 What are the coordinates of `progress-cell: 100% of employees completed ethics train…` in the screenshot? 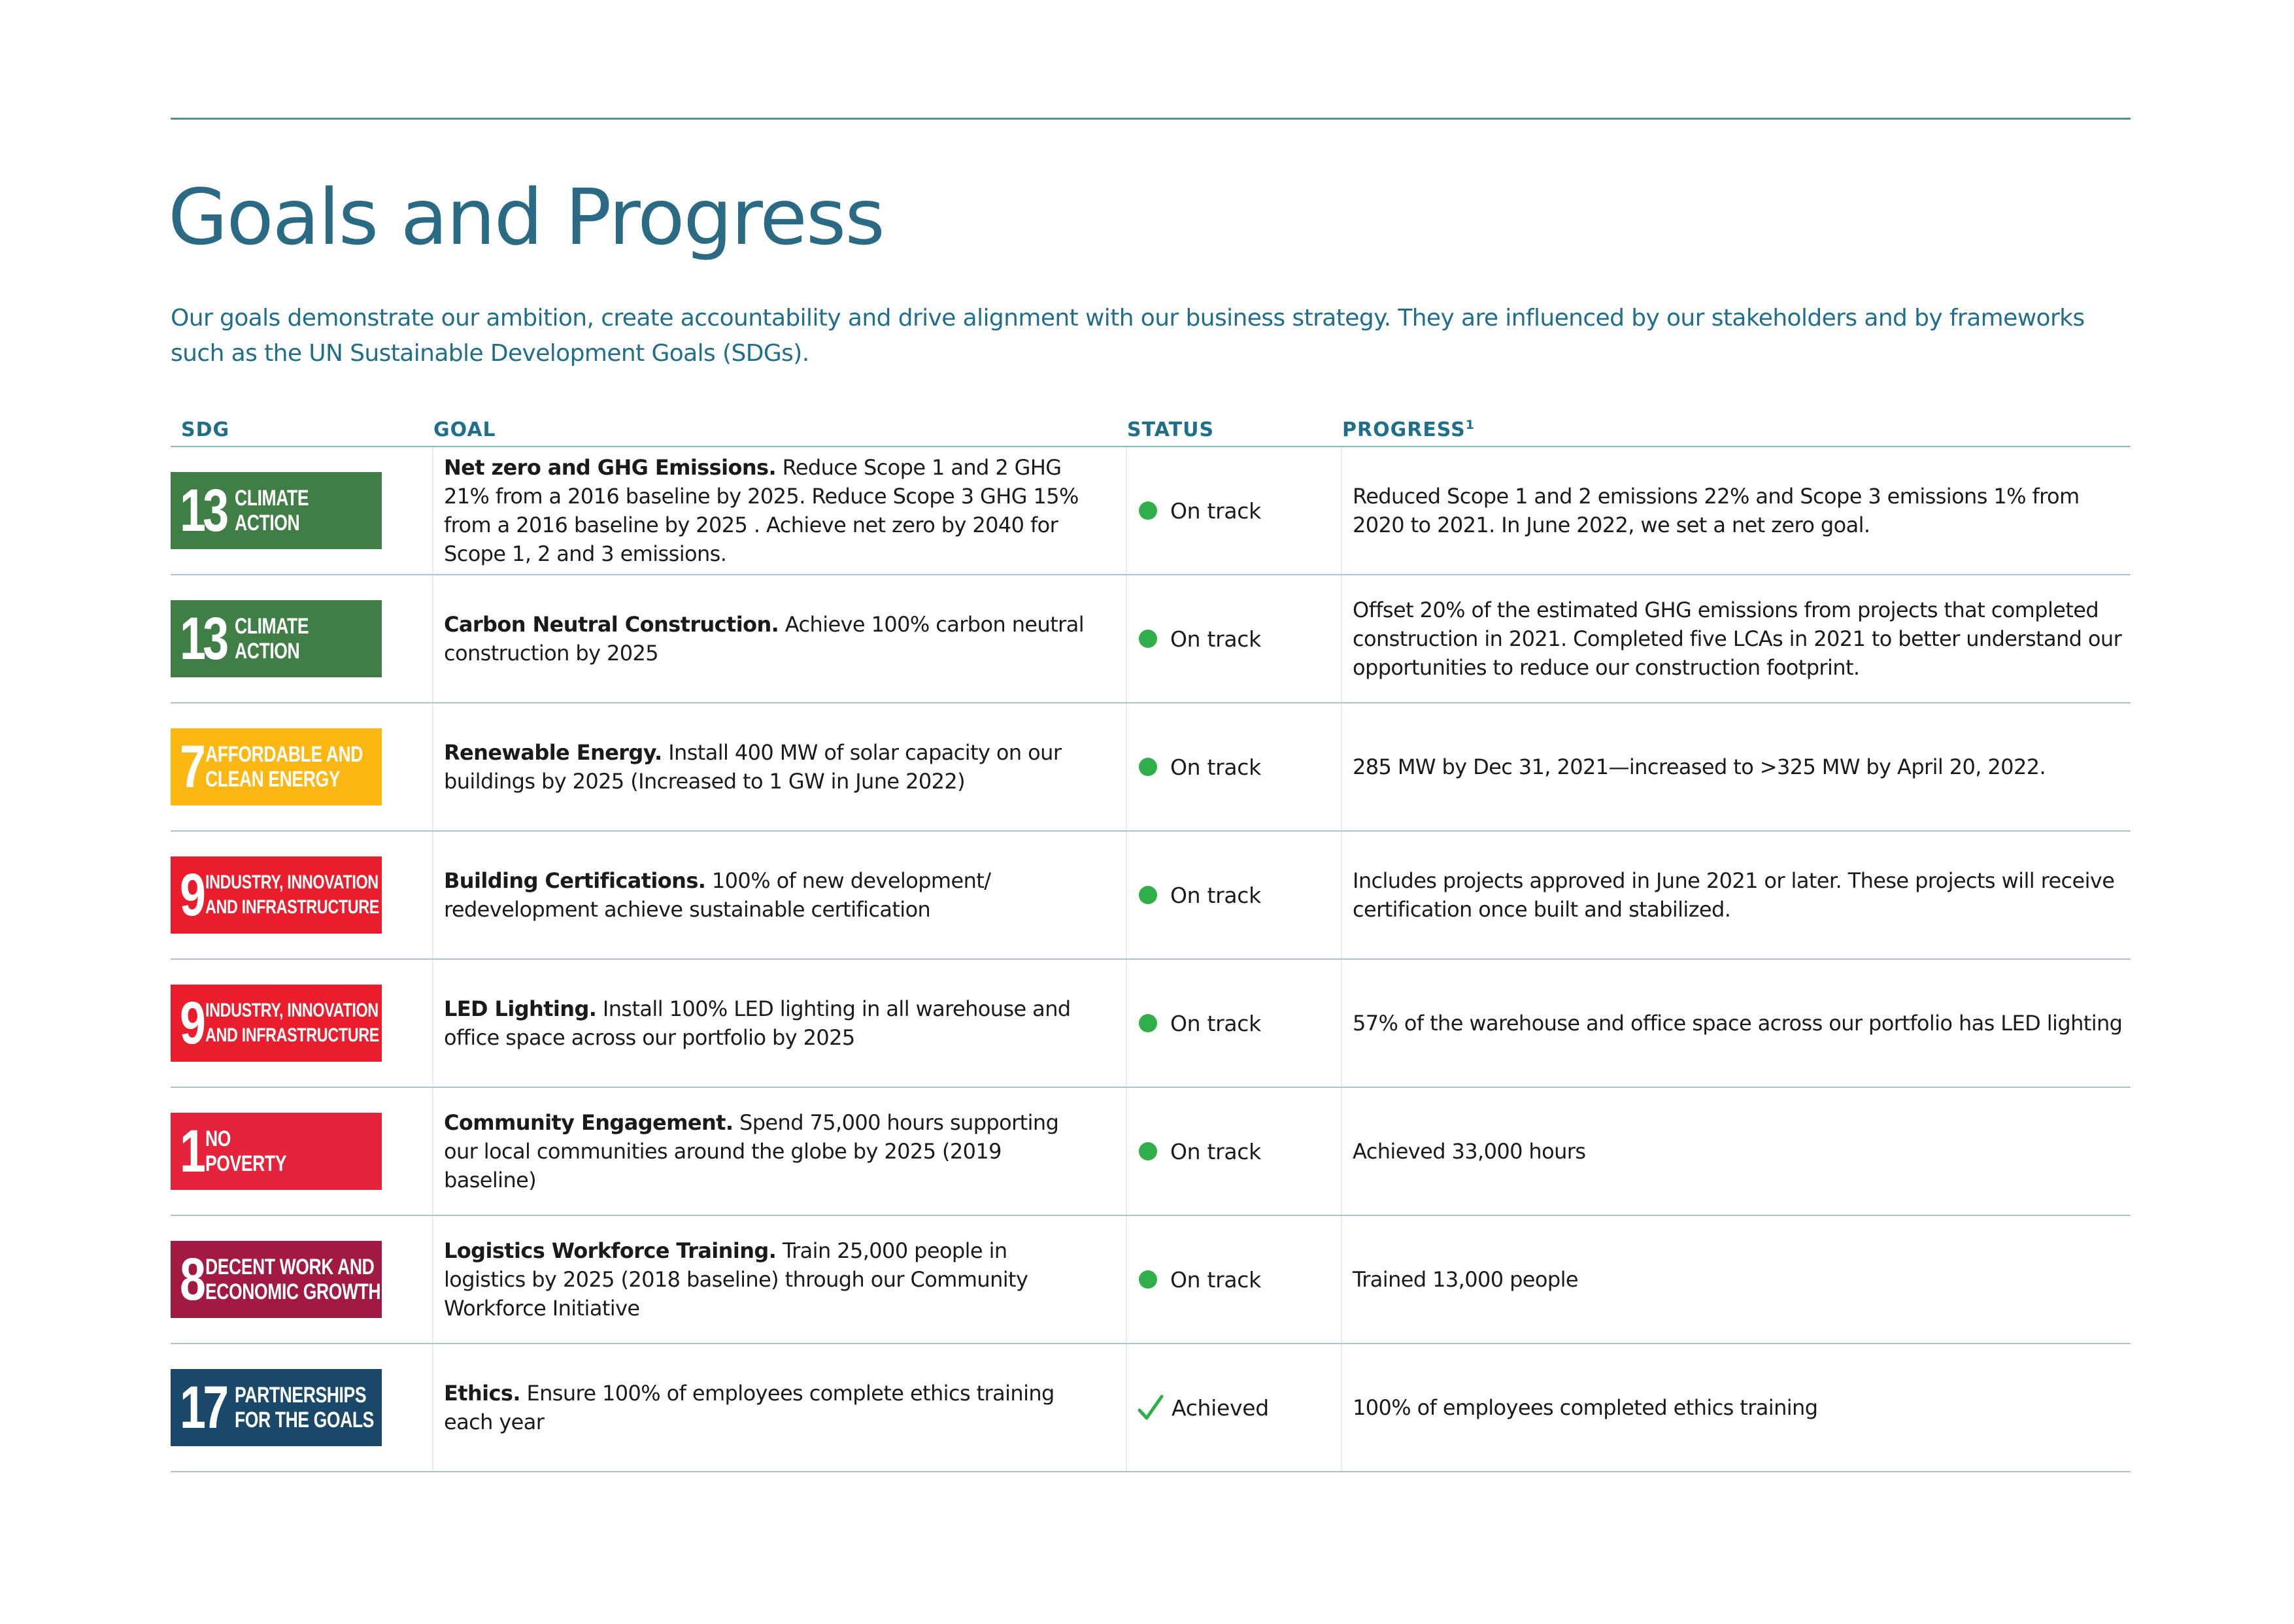 It's located at (1737, 1407).